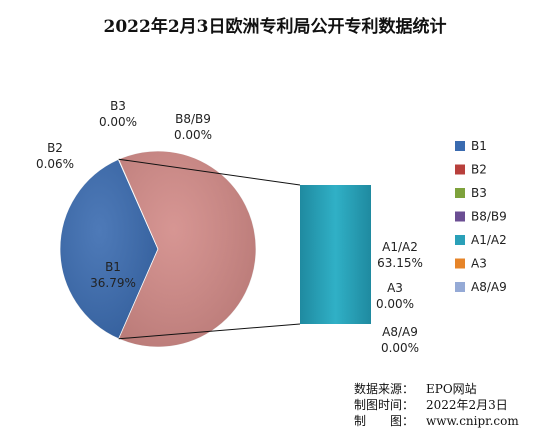  Describe the element at coordinates (460, 216) in the screenshot. I see `legend-swatch-b8b9` at that location.